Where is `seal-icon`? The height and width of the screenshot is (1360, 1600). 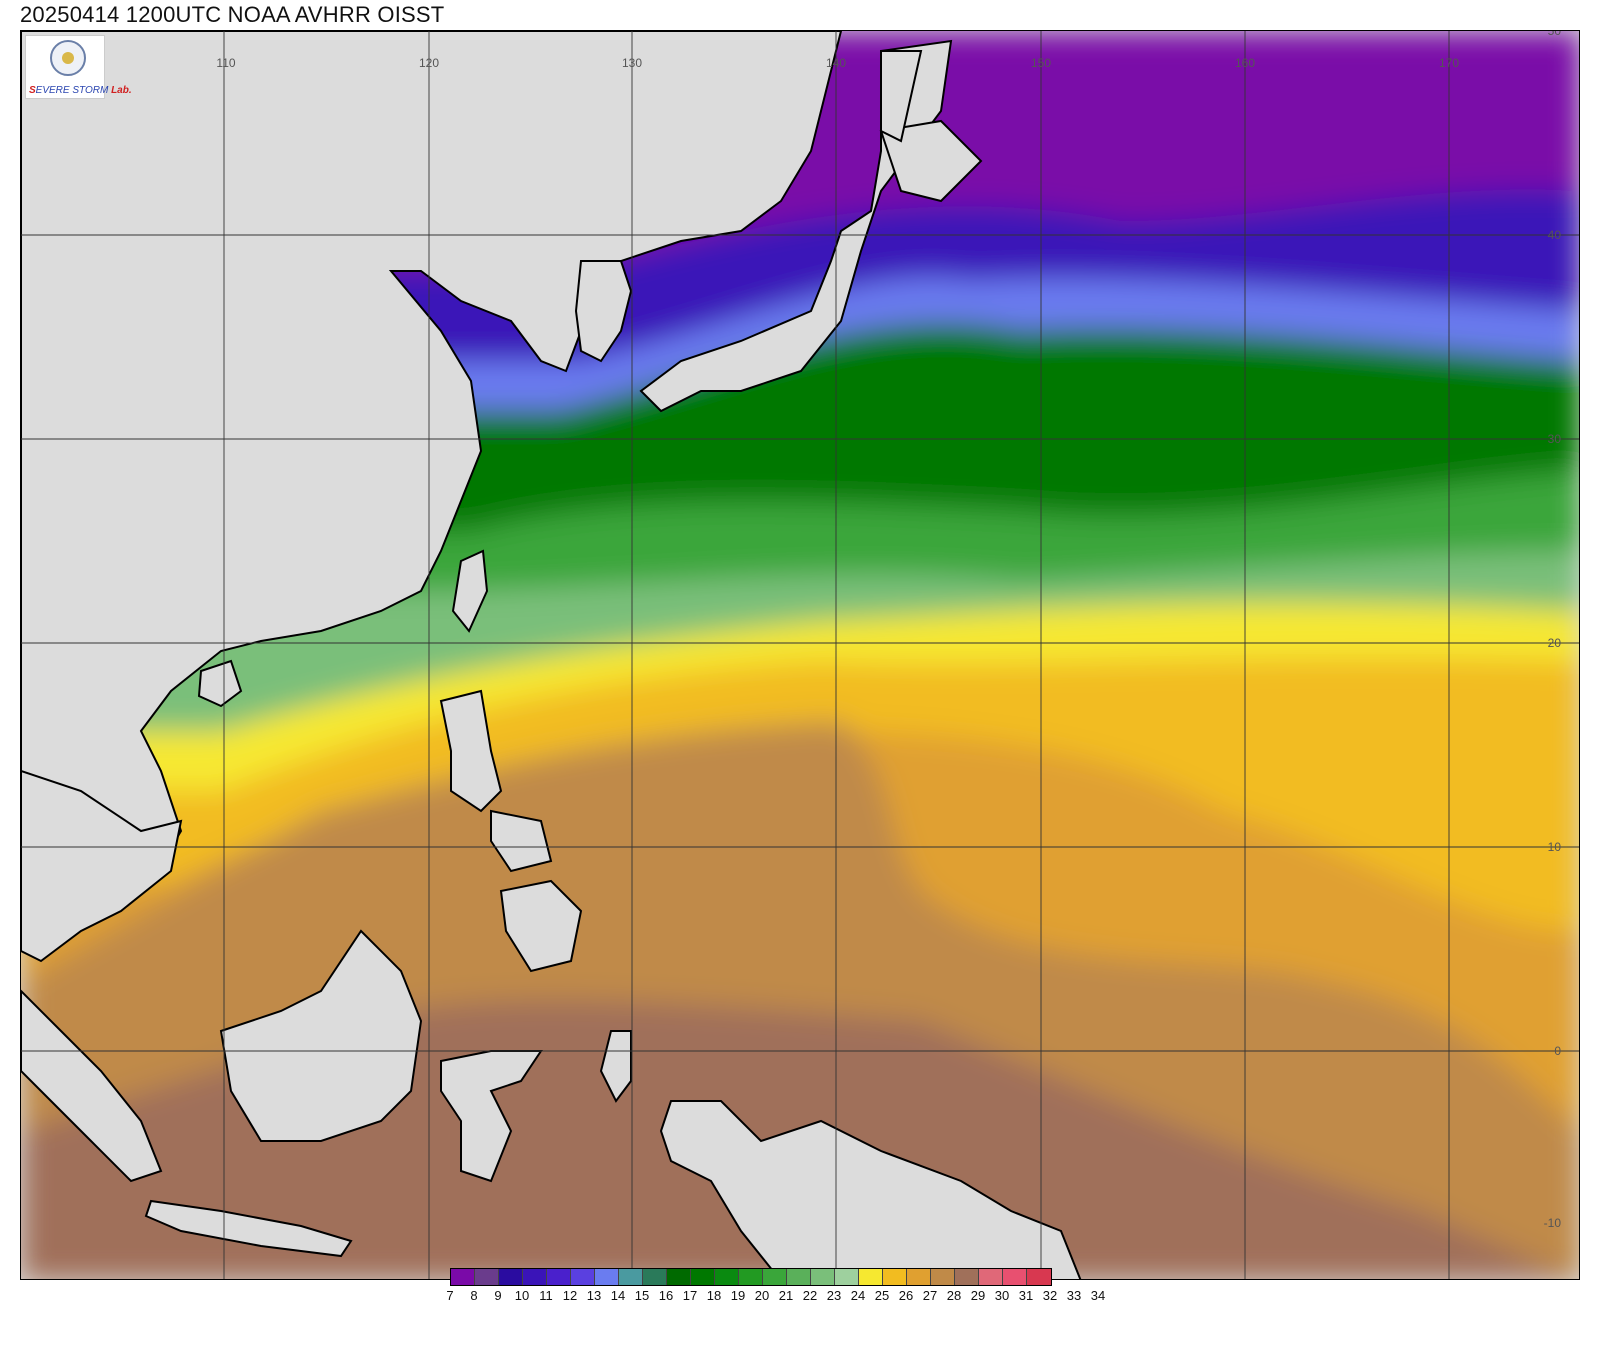 seal-icon is located at coordinates (68, 58).